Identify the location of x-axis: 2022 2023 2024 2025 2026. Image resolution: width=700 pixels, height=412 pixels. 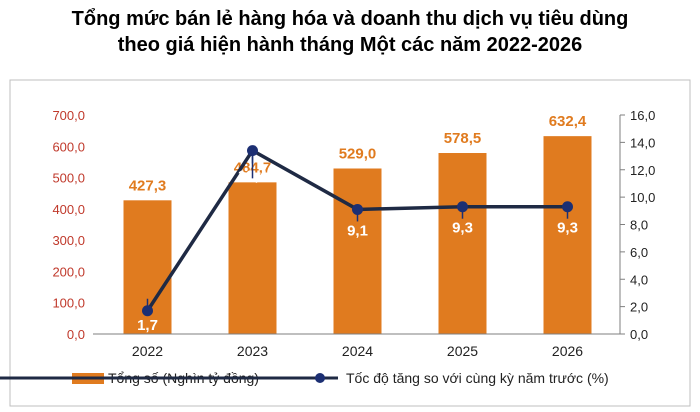
(356, 346).